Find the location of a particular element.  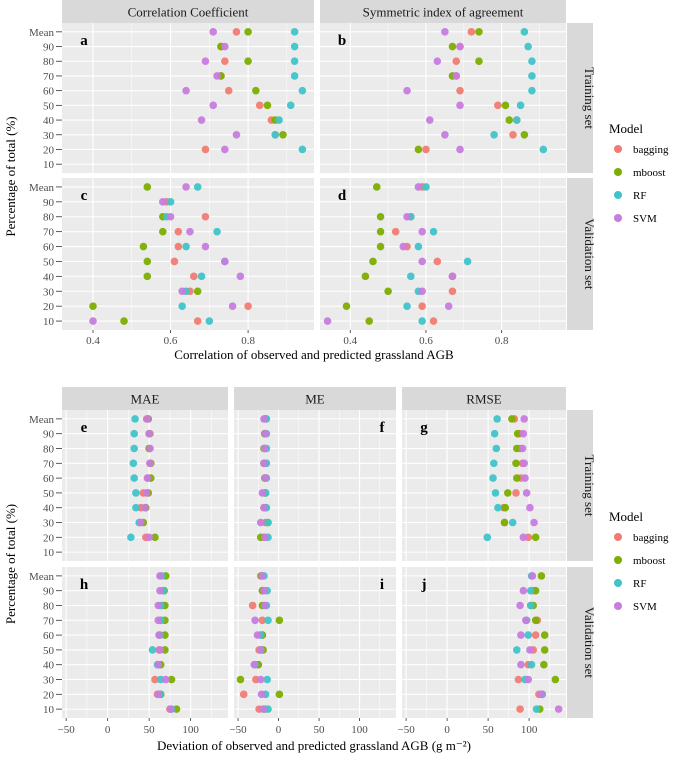

legend-key-SVM is located at coordinates (618, 218).